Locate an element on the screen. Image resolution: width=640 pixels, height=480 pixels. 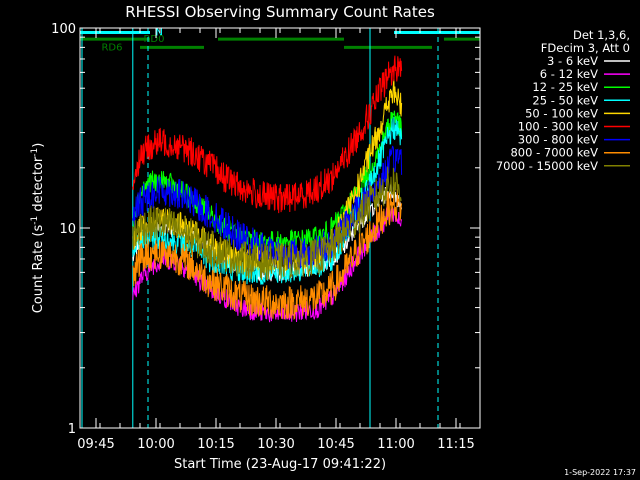
y-axis-label-main: Count Rate (s is located at coordinates (38, 269).